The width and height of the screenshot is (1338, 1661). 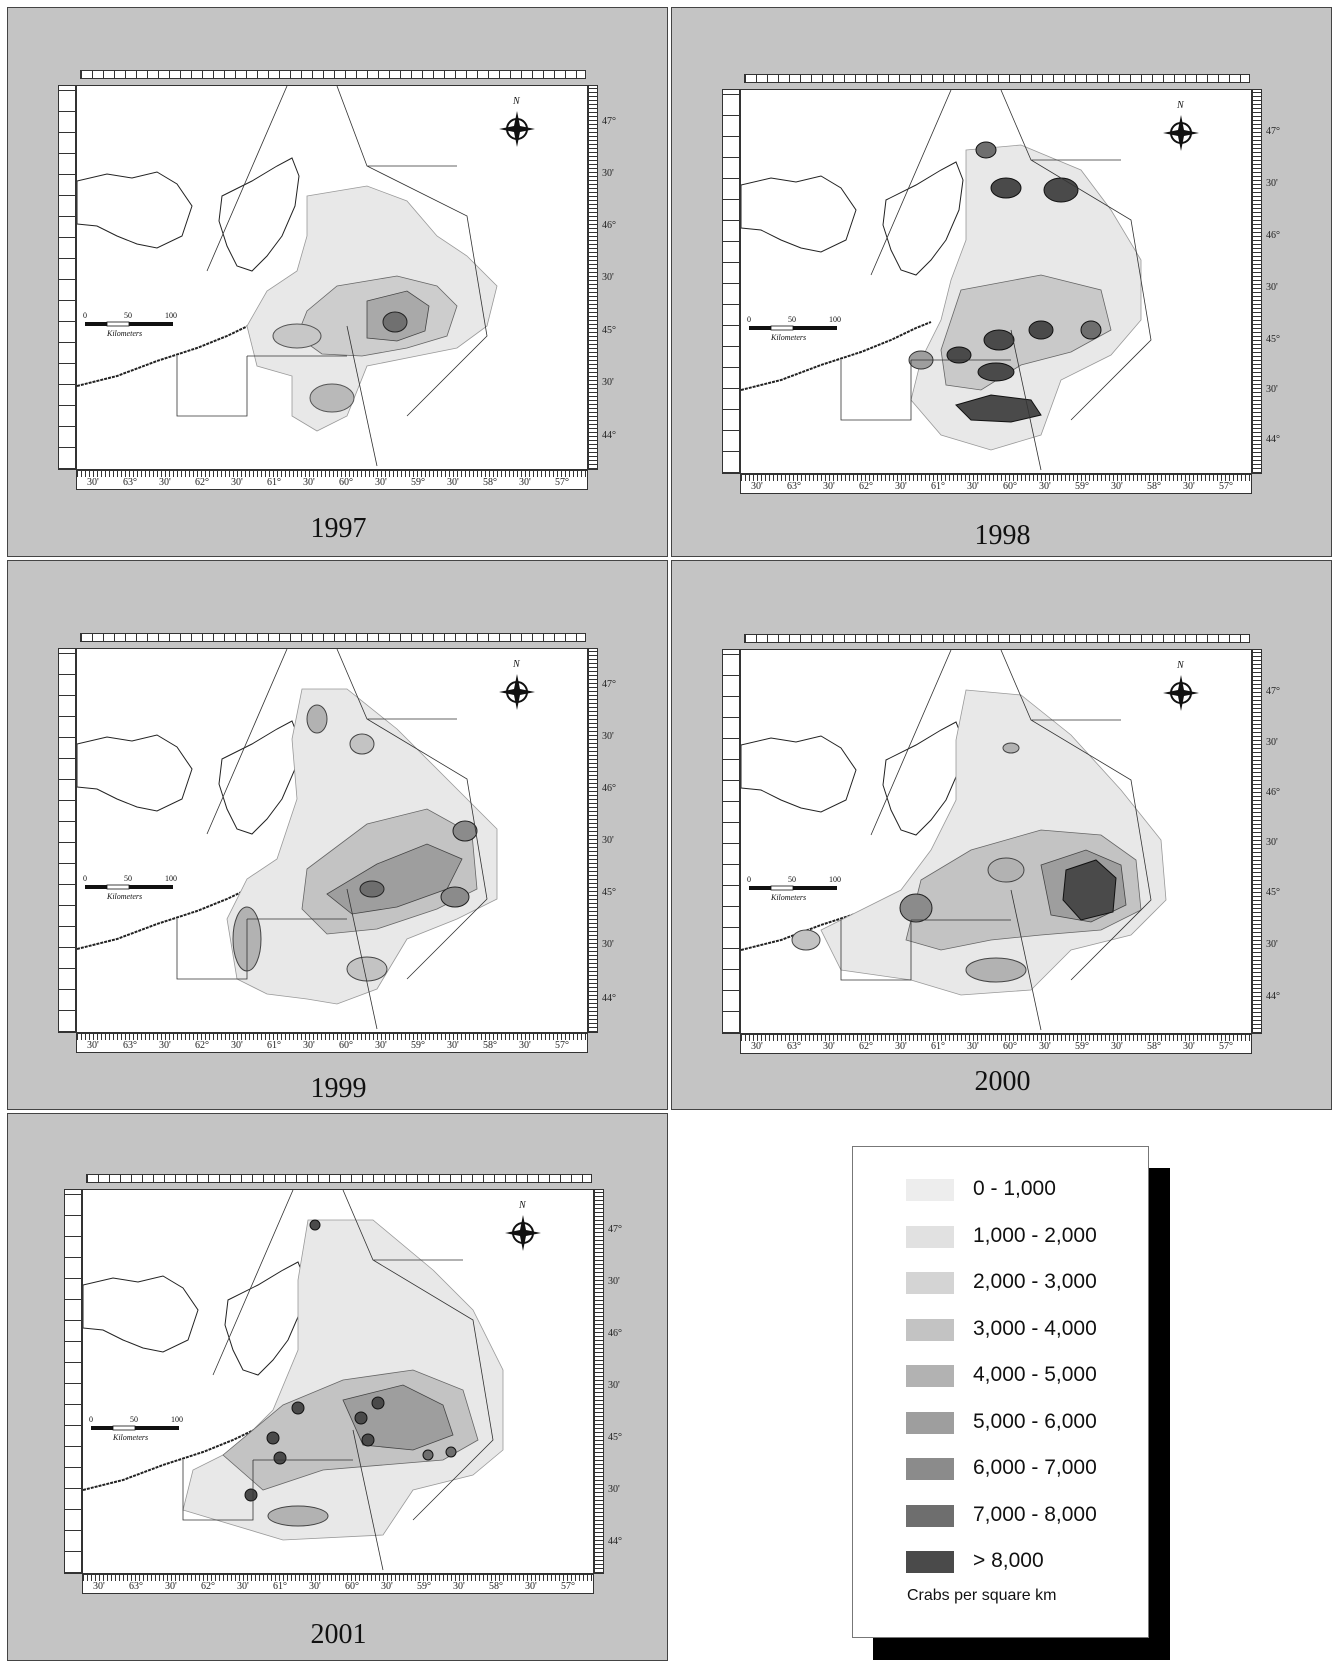 I want to click on scale-tick-100: 100, so click(x=171, y=315).